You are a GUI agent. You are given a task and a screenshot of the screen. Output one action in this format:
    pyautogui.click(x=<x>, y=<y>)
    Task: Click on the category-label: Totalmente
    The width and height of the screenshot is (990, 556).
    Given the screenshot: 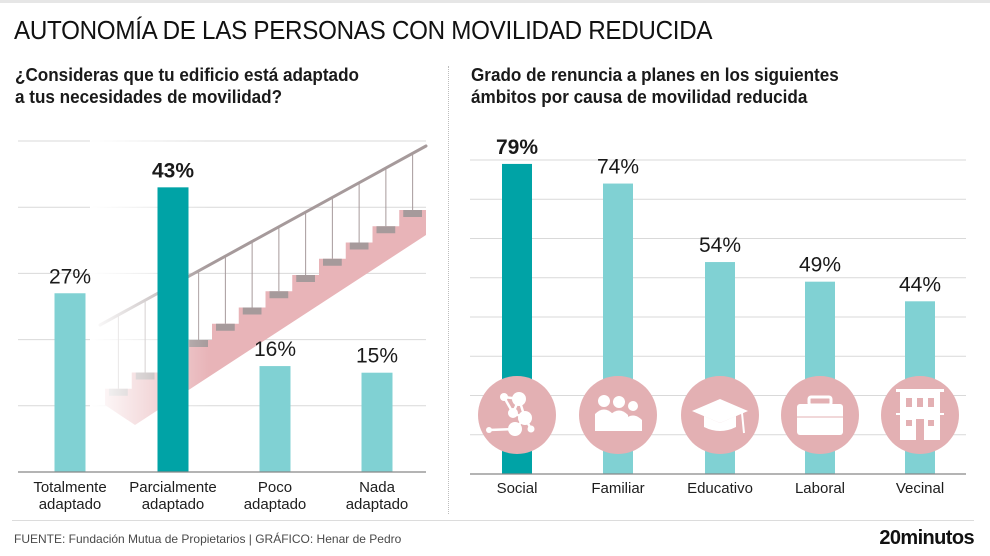 What is the action you would take?
    pyautogui.click(x=69, y=487)
    